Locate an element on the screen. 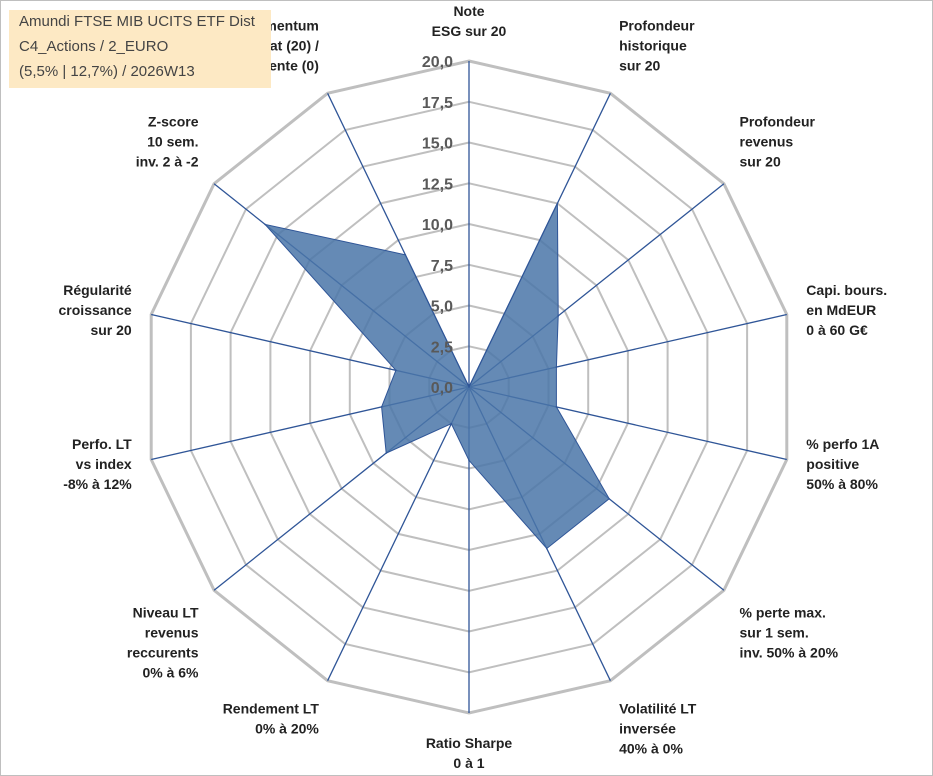 The width and height of the screenshot is (933, 776). radar-tick-labels: 0,0 2,5 5,0 7,5 10,0 12,5 15,0 17,5 20,0 is located at coordinates (437, 225).